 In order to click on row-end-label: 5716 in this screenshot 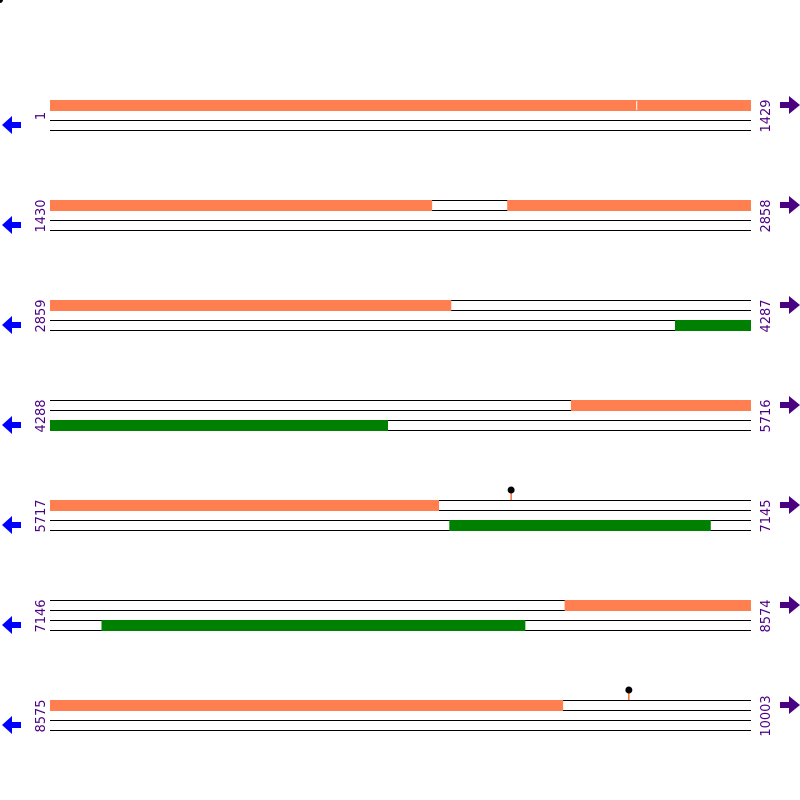, I will do `click(766, 415)`.